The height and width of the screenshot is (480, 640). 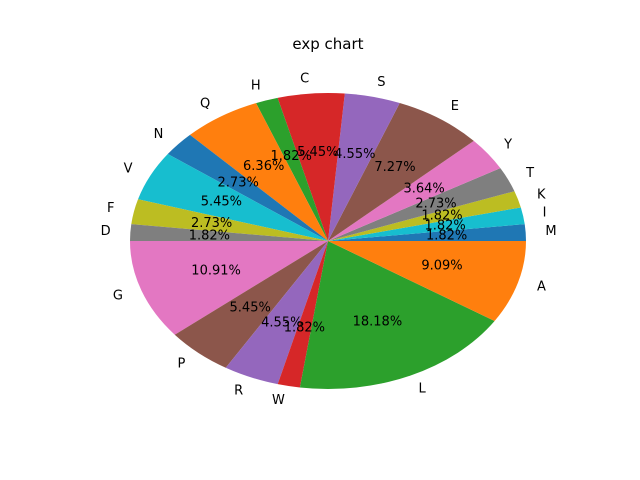 I want to click on pie-slice-p, so click(x=251, y=304).